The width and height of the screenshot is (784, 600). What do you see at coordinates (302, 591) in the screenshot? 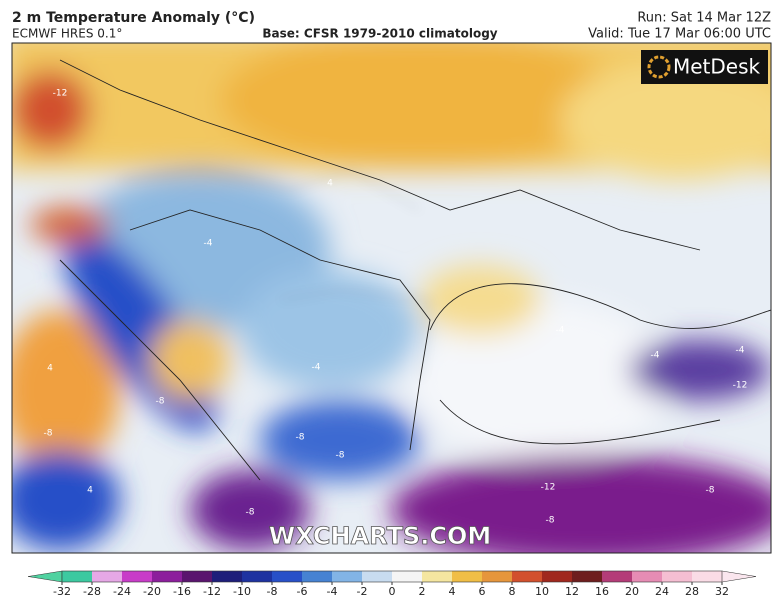
I see `colorbar-tick-label: -6` at bounding box center [302, 591].